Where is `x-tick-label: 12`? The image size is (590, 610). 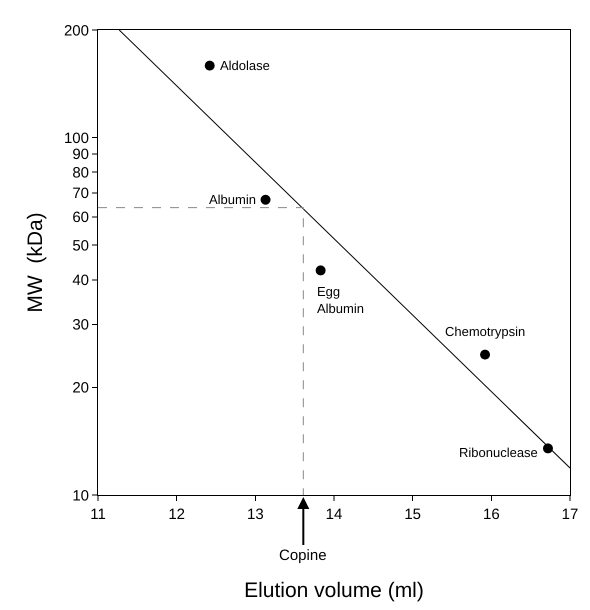 x-tick-label: 12 is located at coordinates (177, 514).